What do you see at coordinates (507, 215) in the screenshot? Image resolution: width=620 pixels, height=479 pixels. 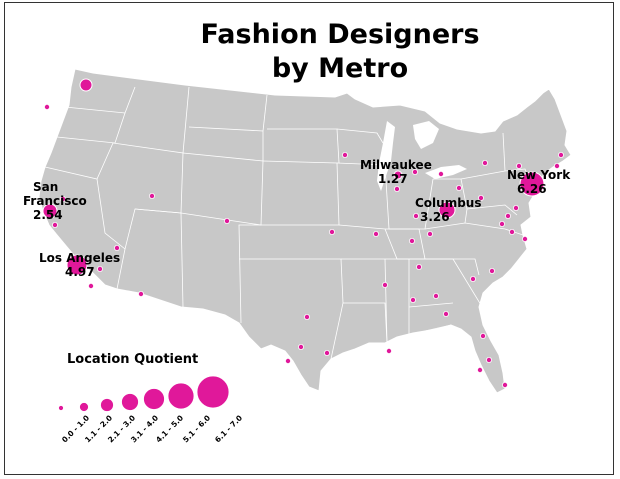 I see `metro-marker-baltimore` at bounding box center [507, 215].